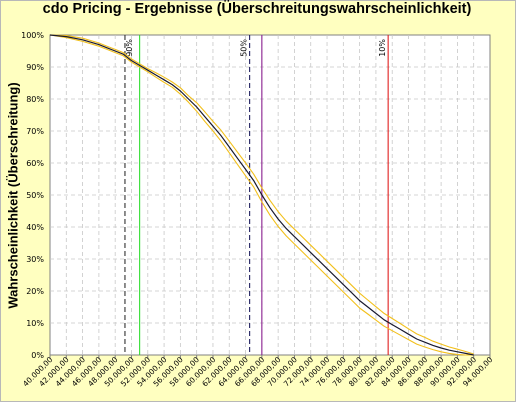 The height and width of the screenshot is (402, 516). Describe the element at coordinates (35, 131) in the screenshot. I see `y-tick-label: 70%` at that location.